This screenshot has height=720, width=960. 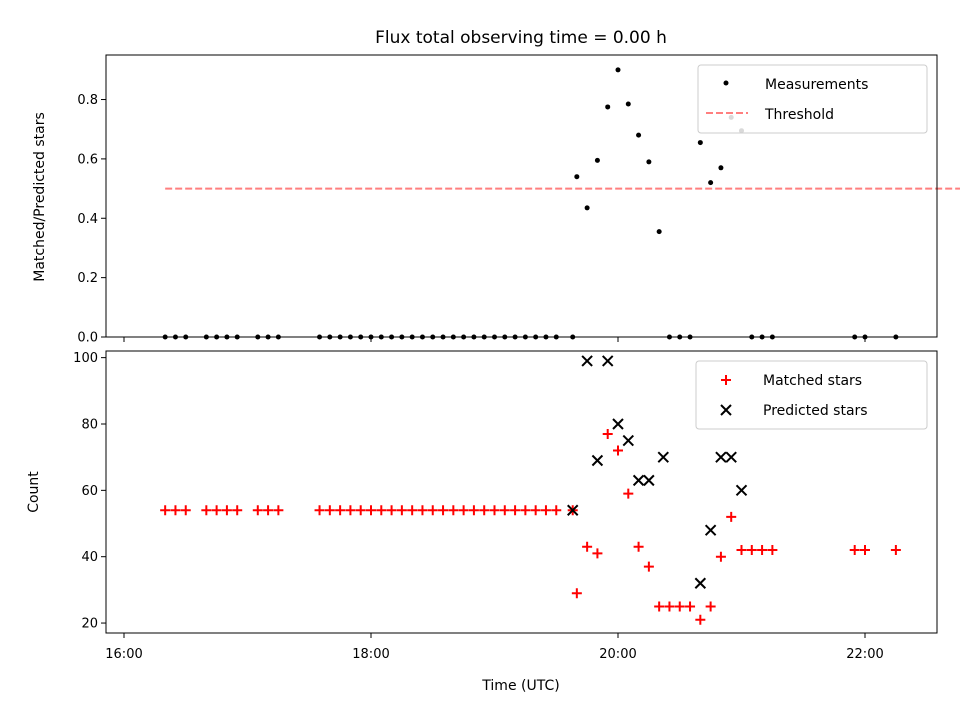 I want to click on legend-measurements-label: Measurements, so click(x=816, y=85).